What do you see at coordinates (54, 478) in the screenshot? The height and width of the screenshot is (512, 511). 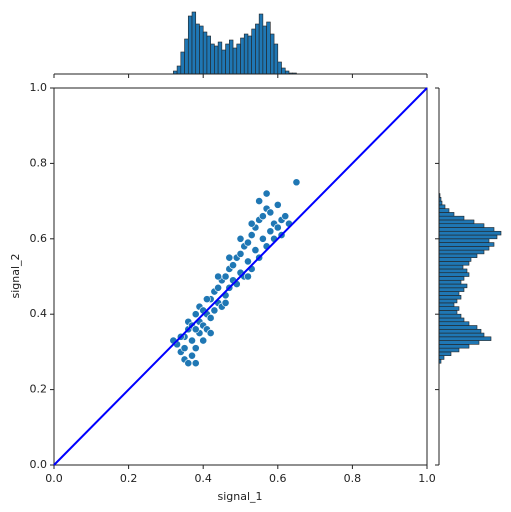 I see `x-tick-label: 0.0` at bounding box center [54, 478].